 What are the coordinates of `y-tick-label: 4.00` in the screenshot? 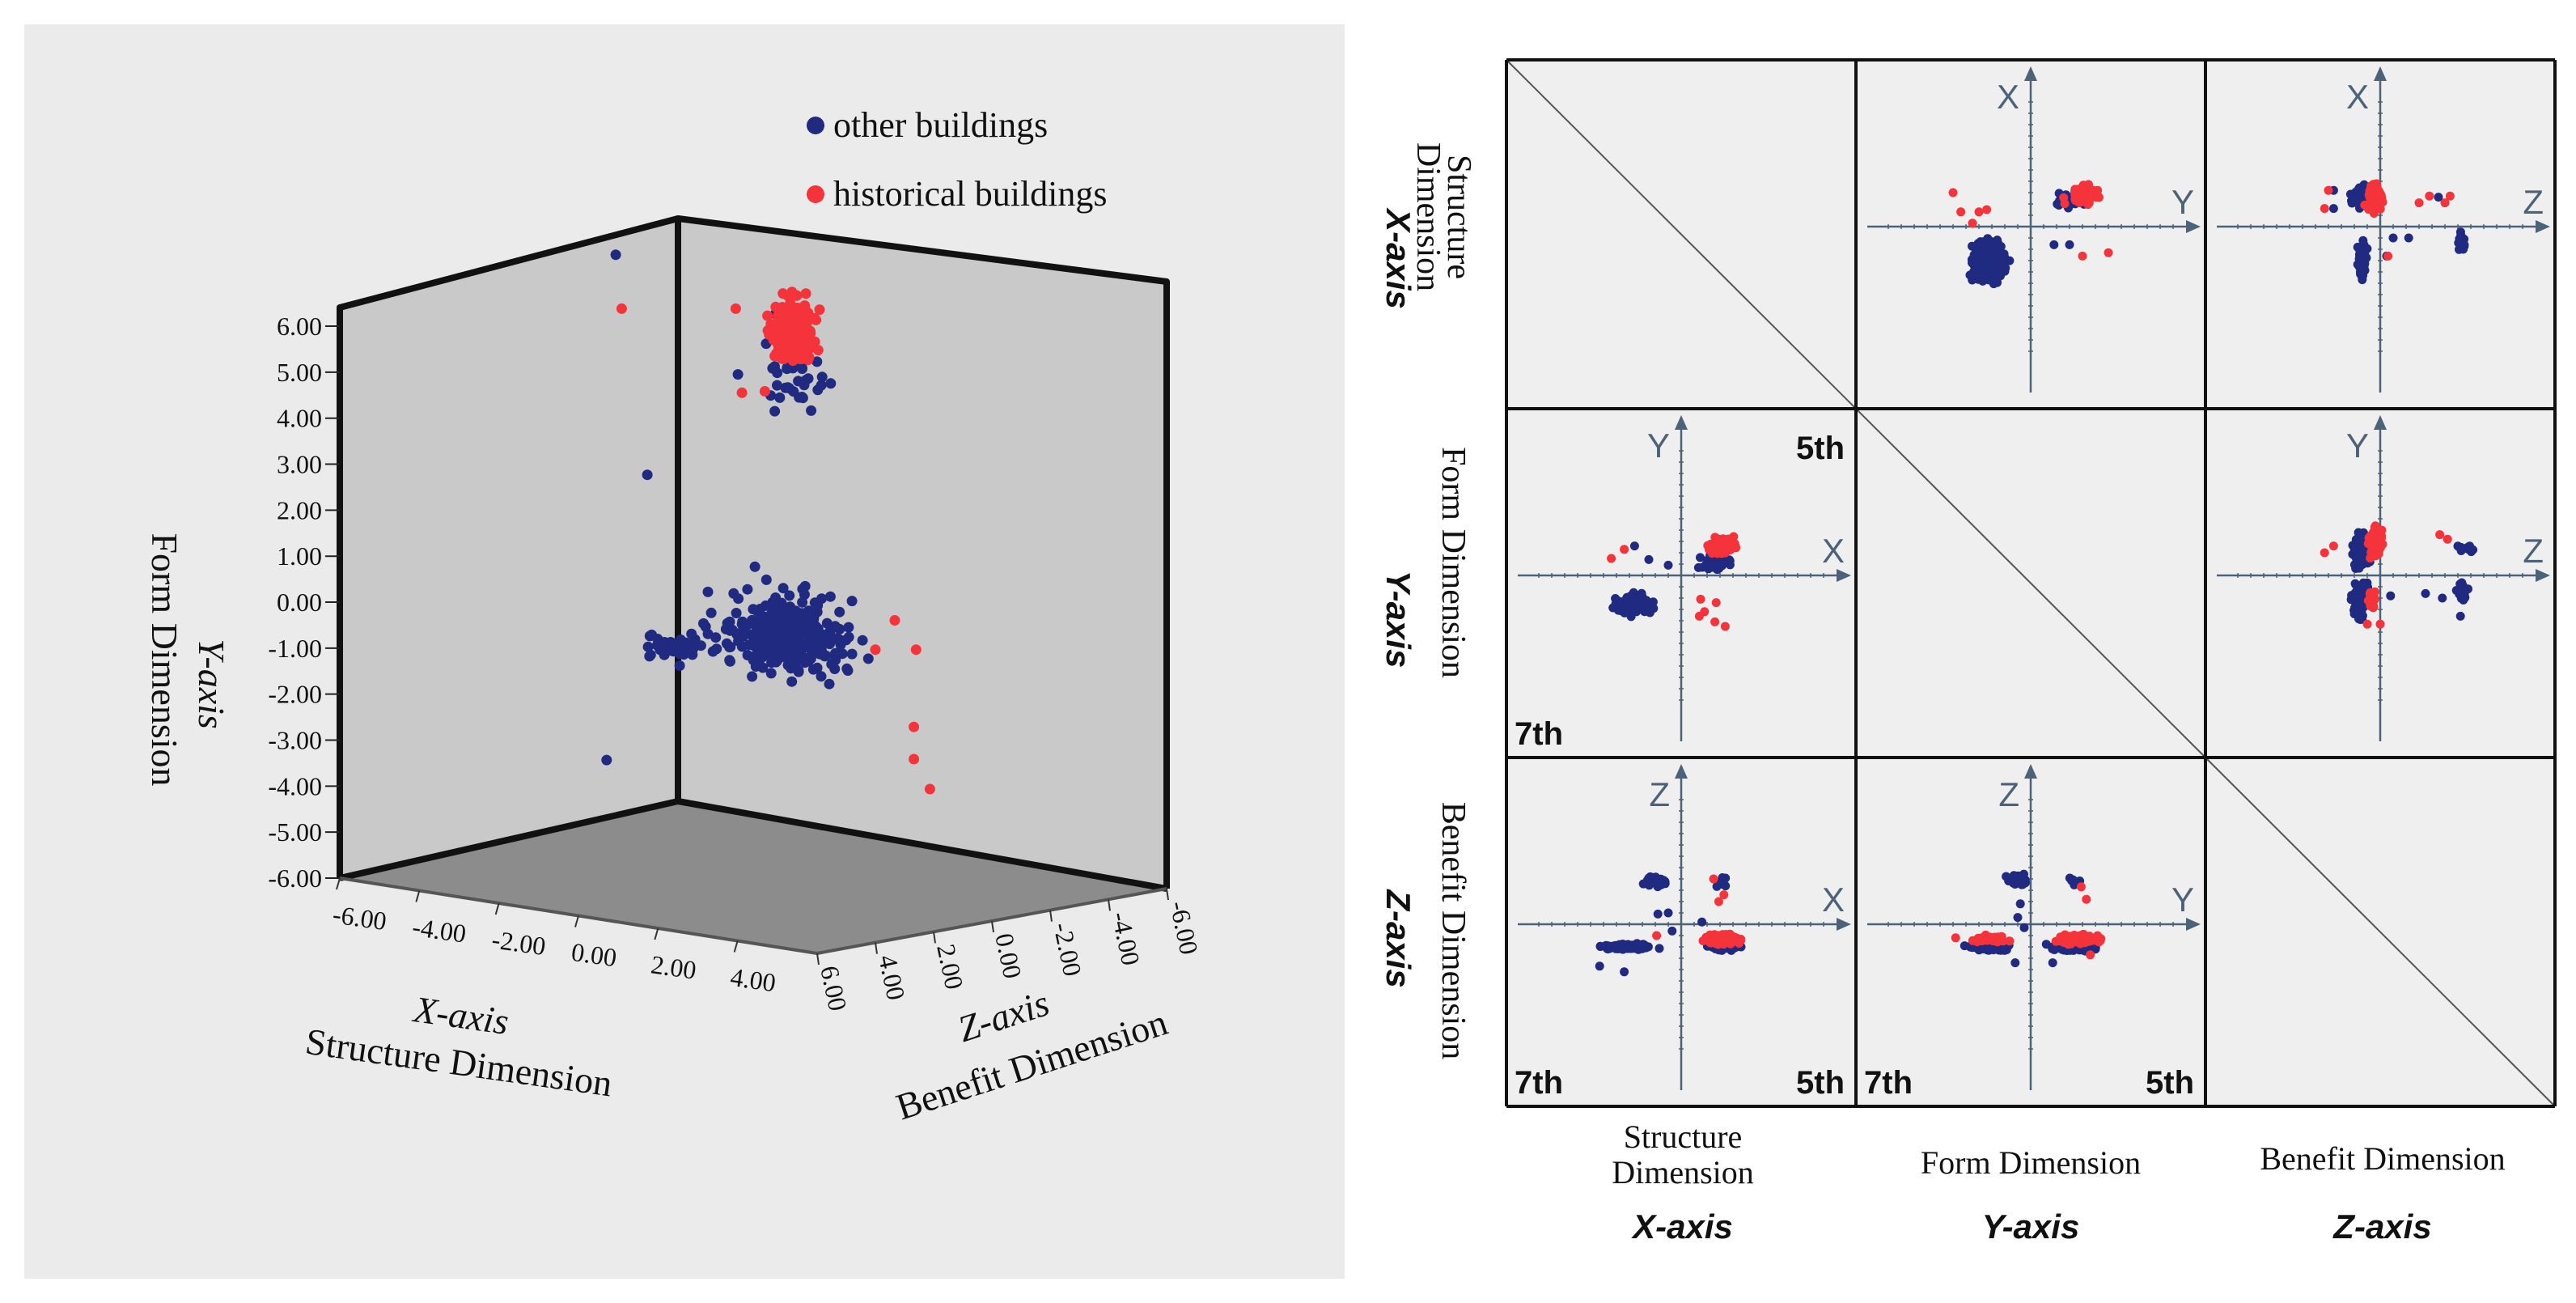 It's located at (299, 418).